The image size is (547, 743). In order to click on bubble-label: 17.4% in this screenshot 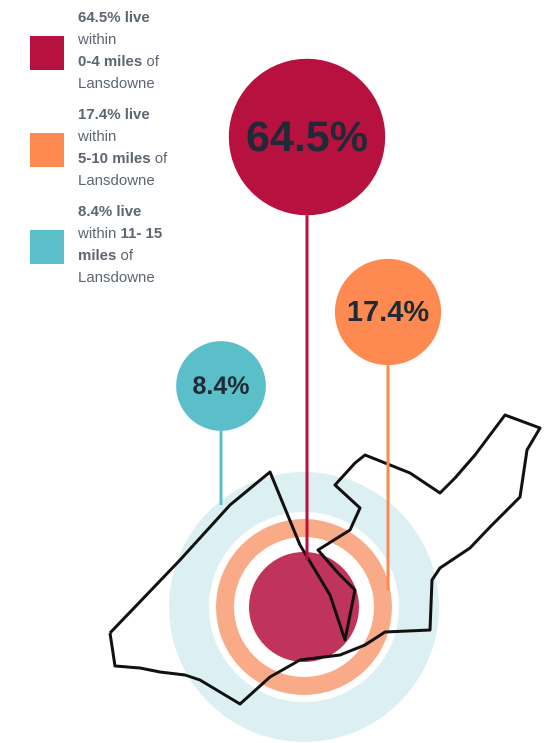, I will do `click(388, 312)`.